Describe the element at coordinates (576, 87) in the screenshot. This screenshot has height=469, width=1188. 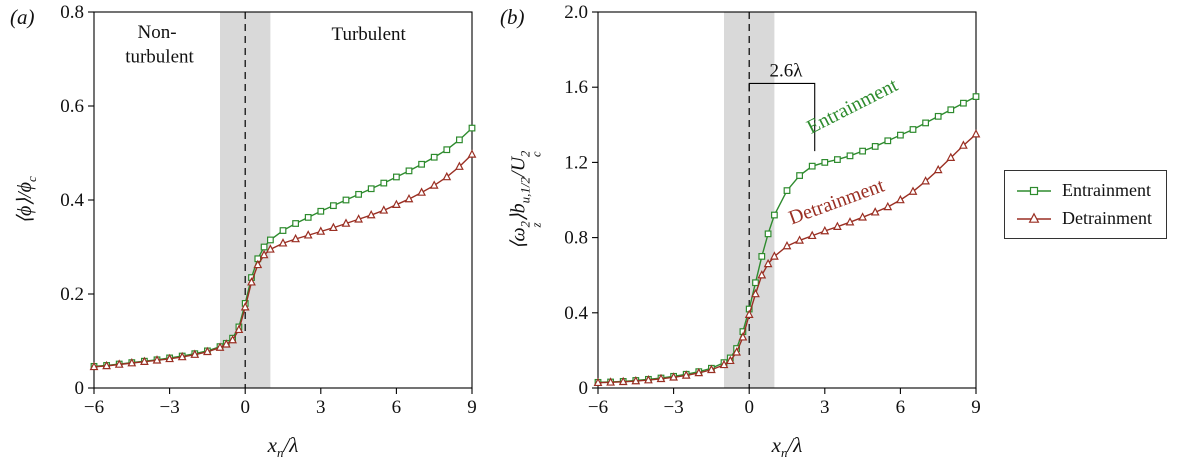
I see `svg-text: 1.6` at that location.